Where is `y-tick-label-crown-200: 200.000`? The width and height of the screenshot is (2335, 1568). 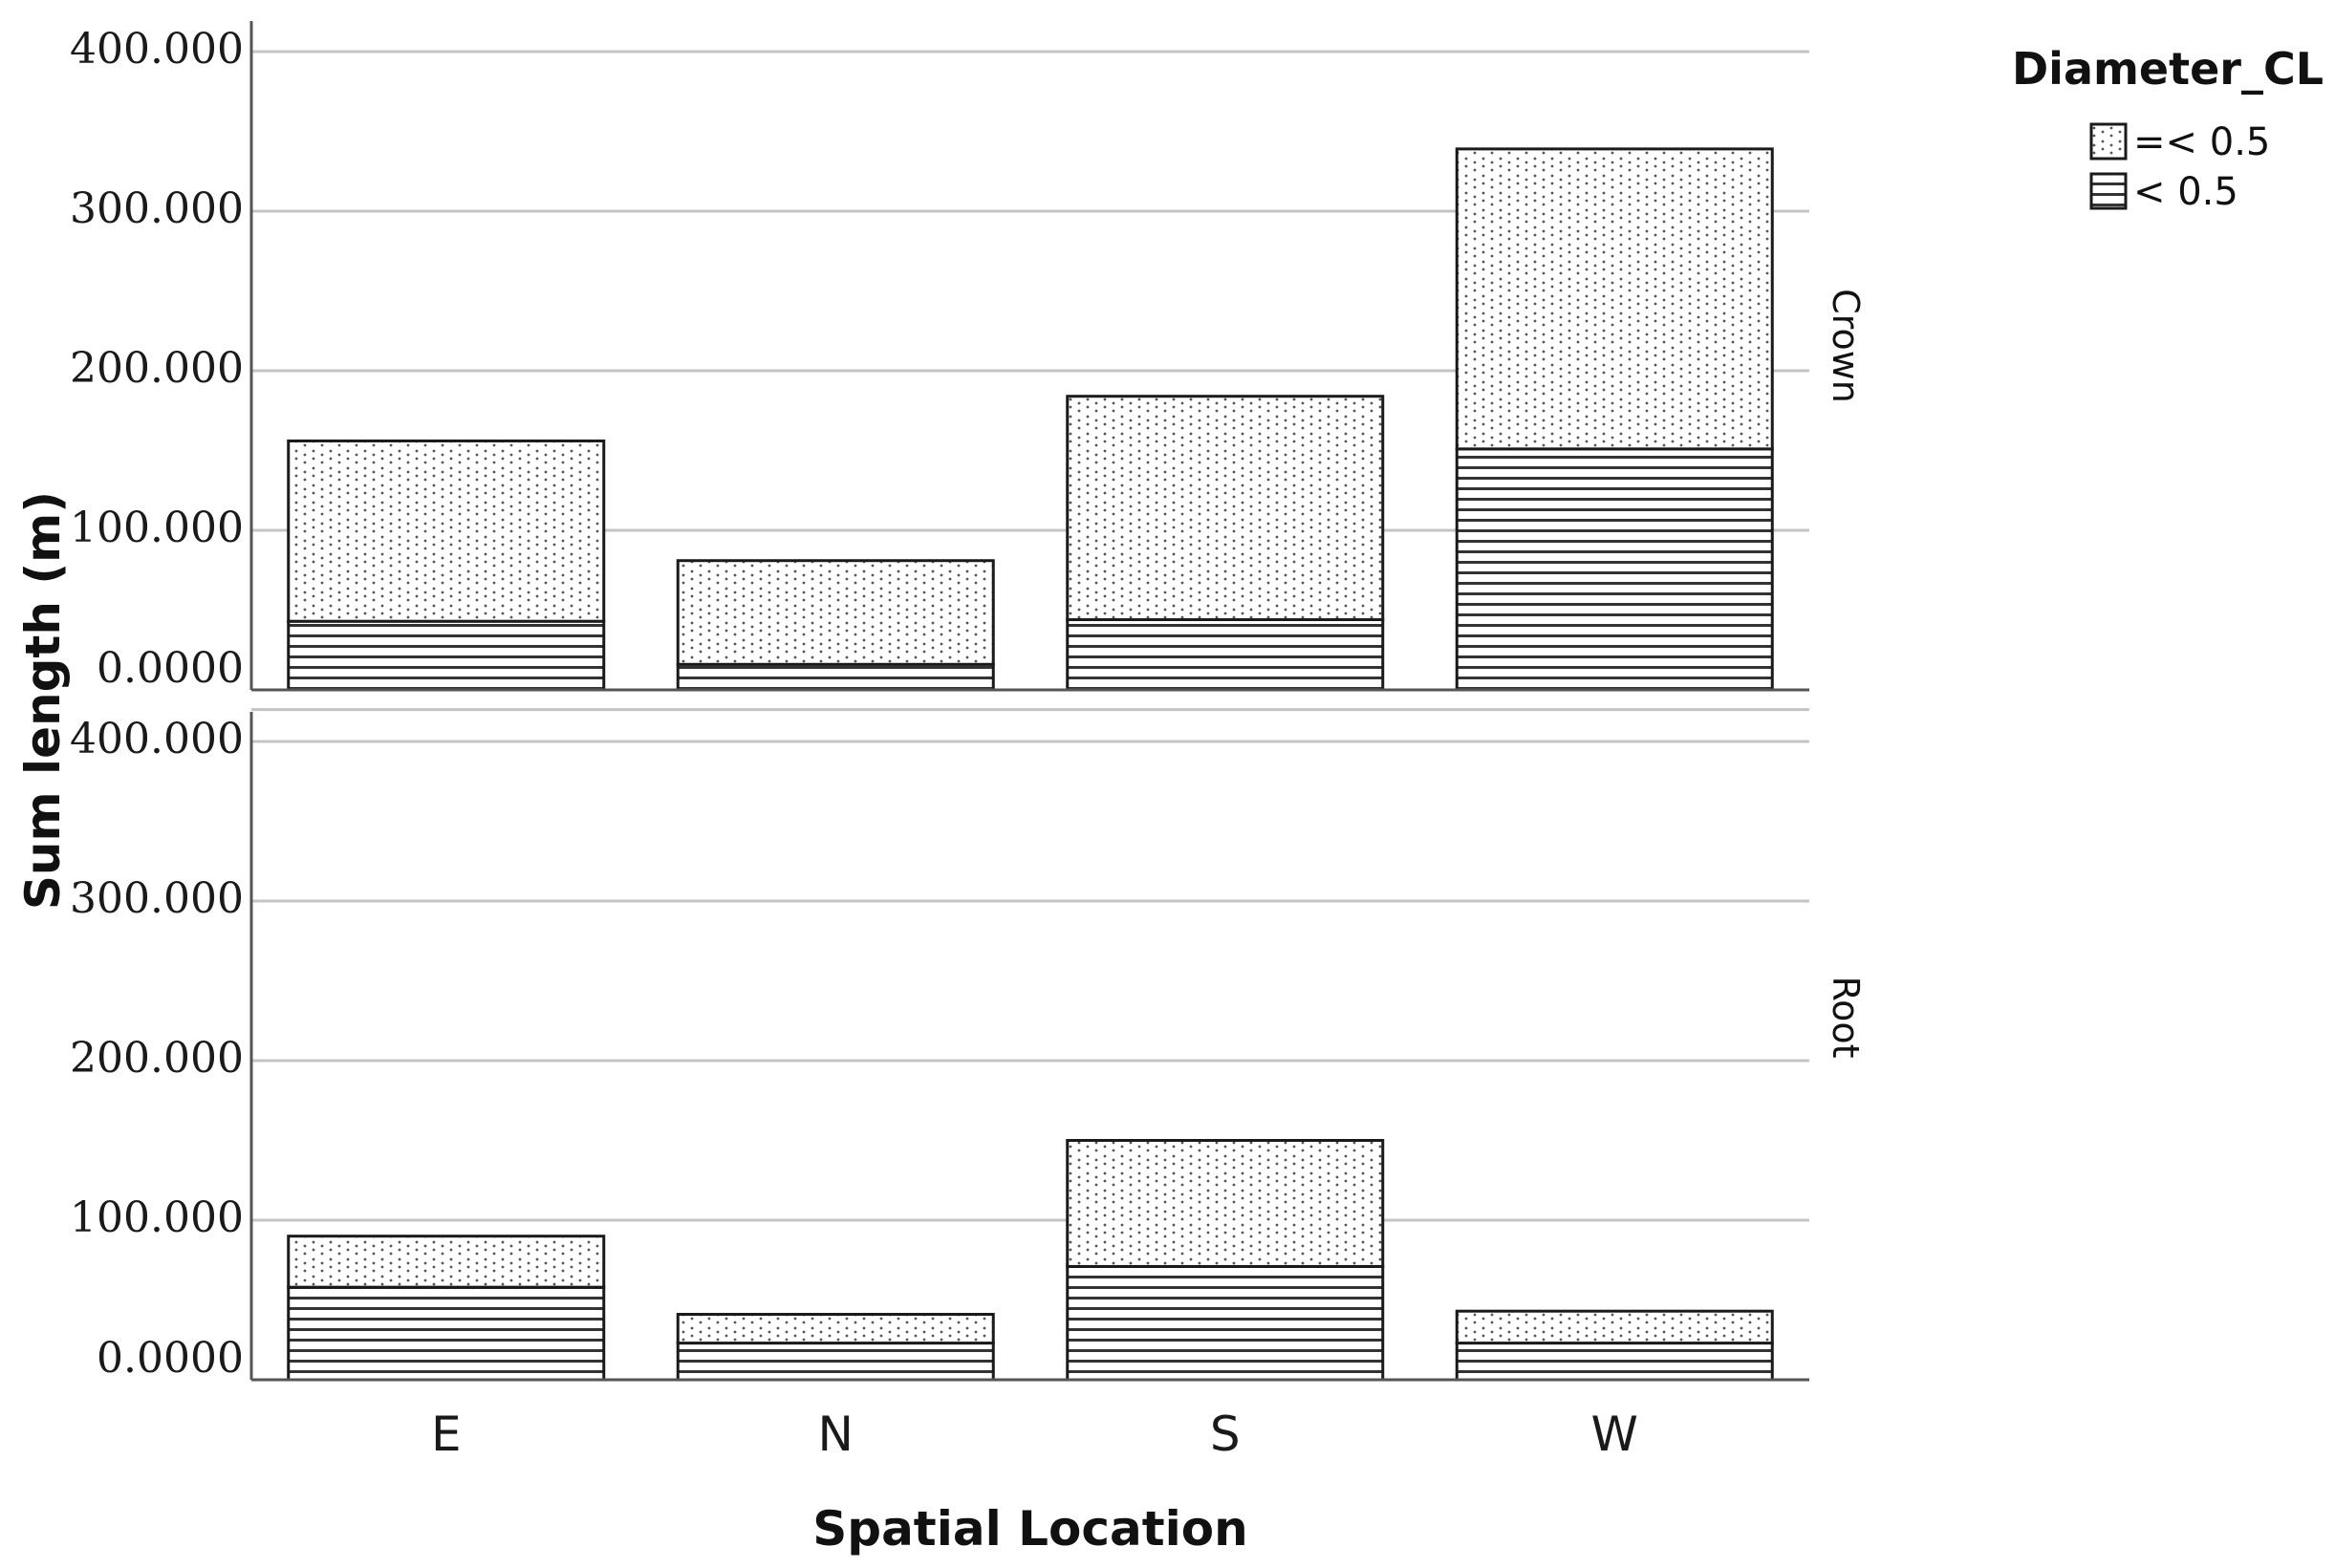
y-tick-label-crown-200: 200.000 is located at coordinates (157, 369).